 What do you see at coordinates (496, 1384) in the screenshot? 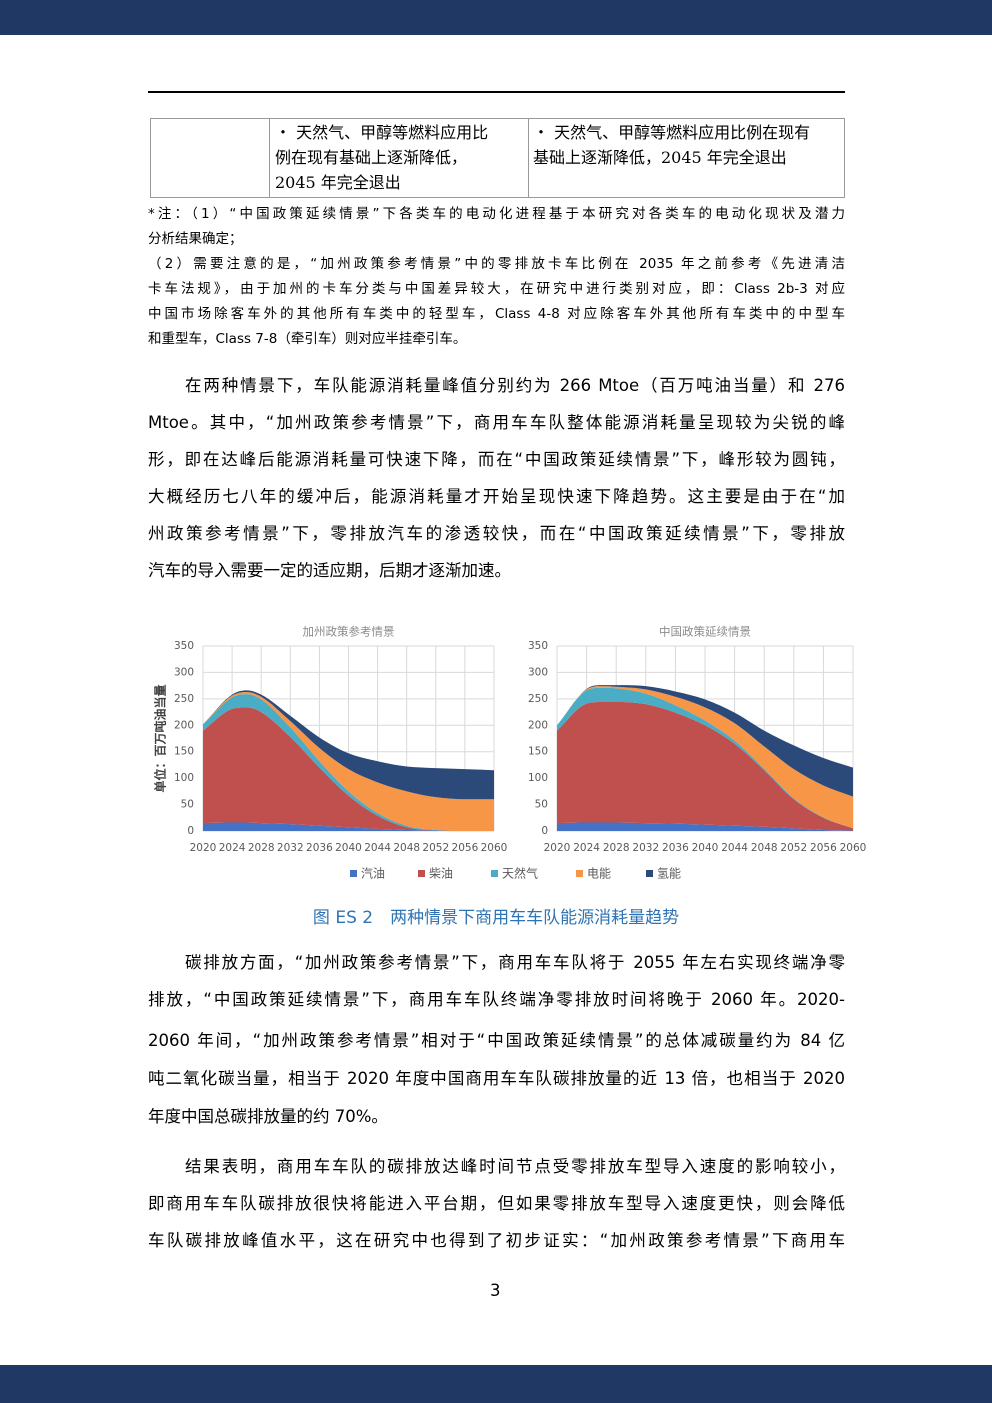
I see `footer-bar` at bounding box center [496, 1384].